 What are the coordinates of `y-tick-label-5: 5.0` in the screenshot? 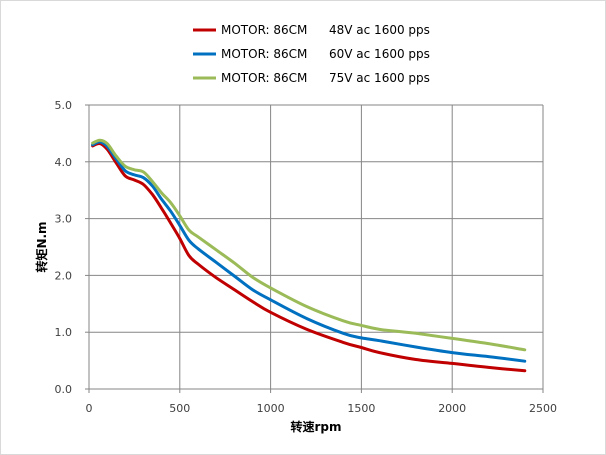 It's located at (64, 105).